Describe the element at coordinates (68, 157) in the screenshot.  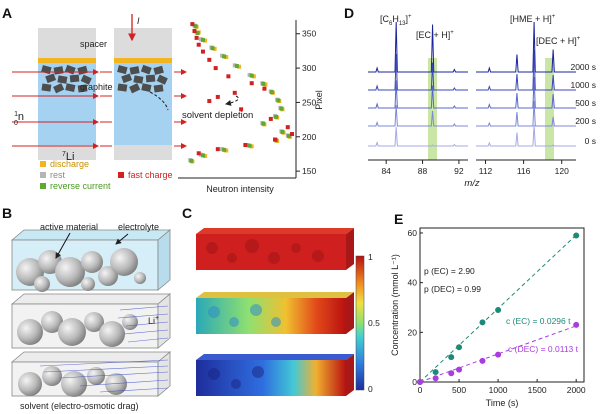
I see `label-lithium: 7Li` at that location.